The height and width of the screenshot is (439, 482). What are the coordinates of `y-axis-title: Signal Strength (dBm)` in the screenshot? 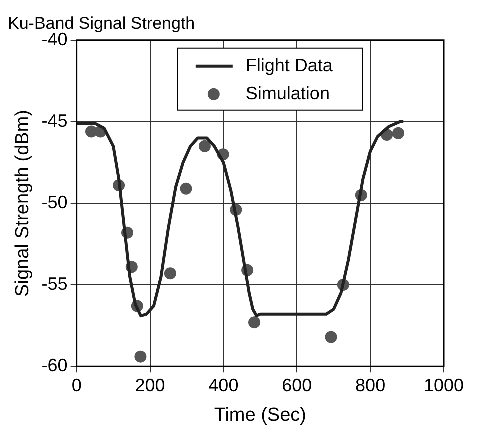 It's located at (23, 203).